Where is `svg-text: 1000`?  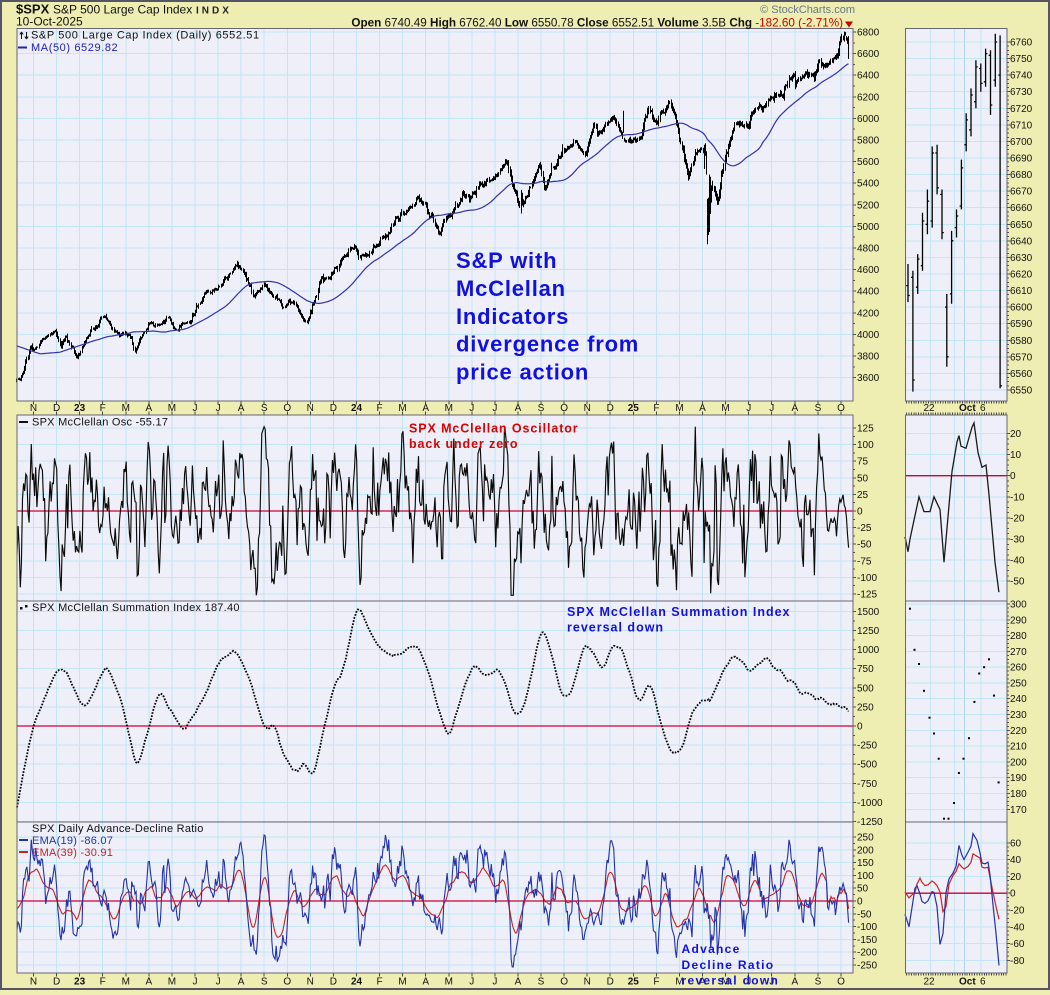
svg-text: 1000 is located at coordinates (868, 650).